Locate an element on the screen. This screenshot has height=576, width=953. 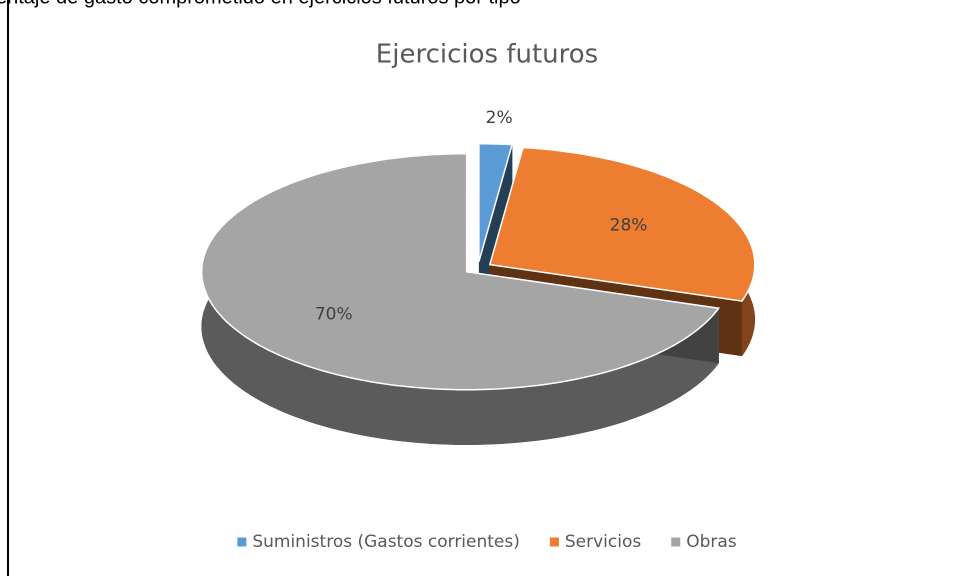
data-label: 70% is located at coordinates (334, 315).